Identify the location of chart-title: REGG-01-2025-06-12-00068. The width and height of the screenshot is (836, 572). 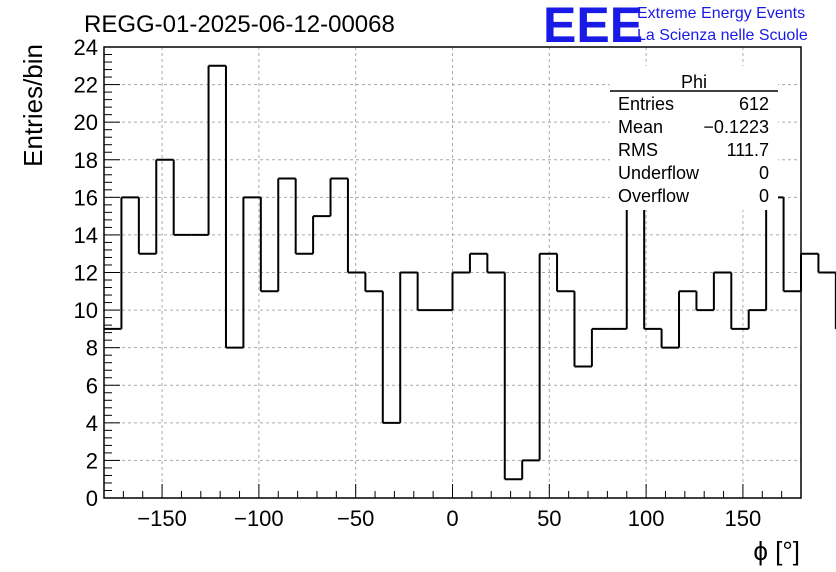
(239, 24).